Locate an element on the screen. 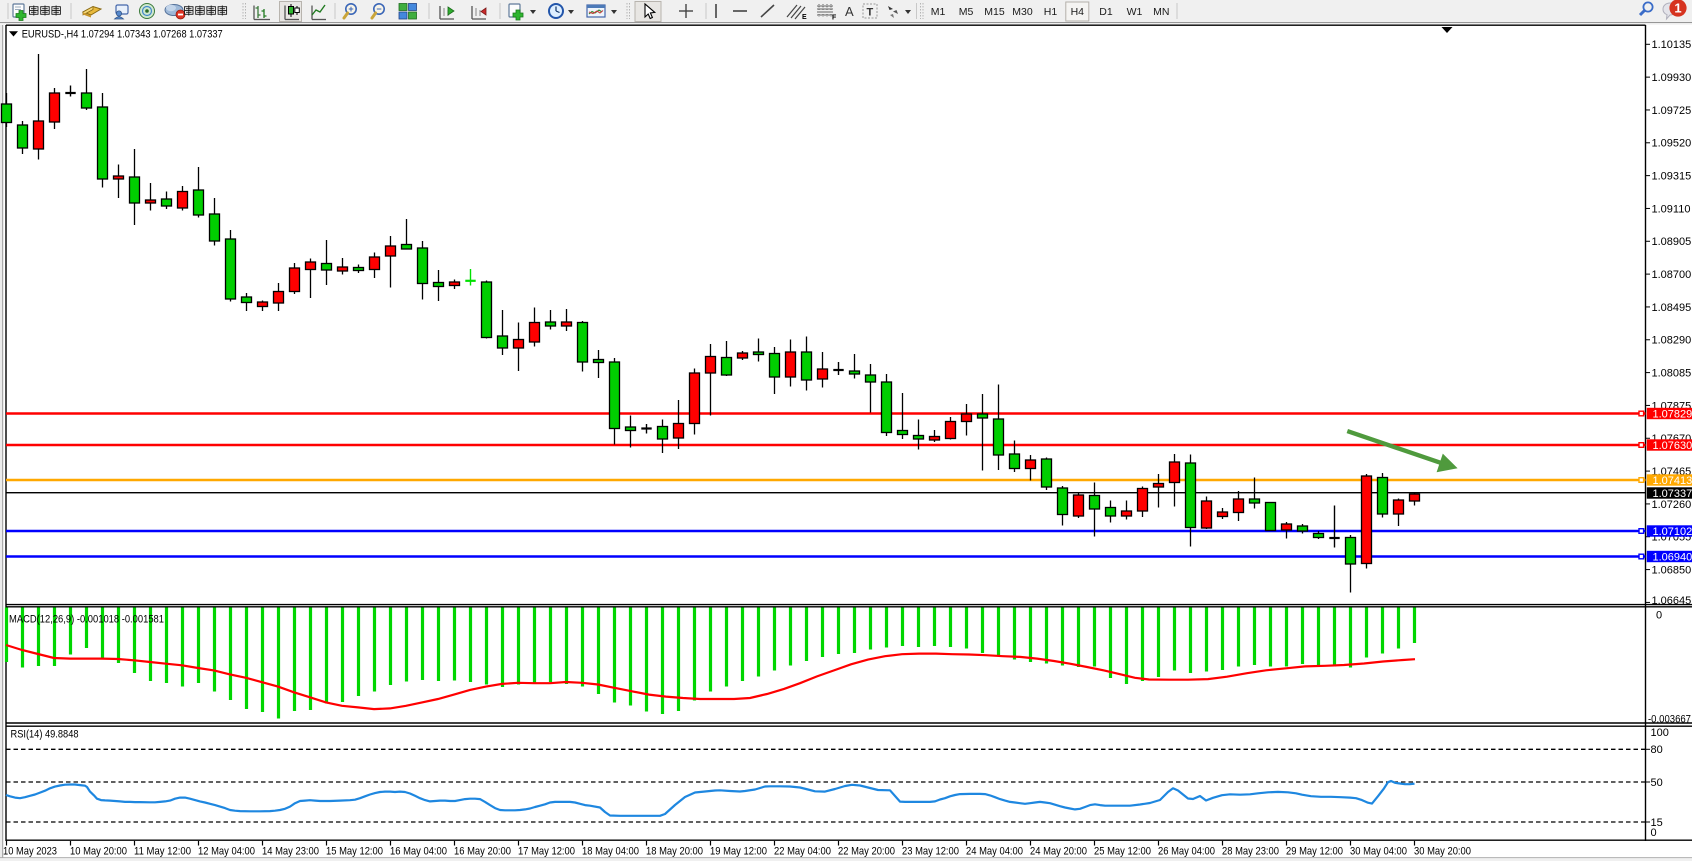  svg-text: 1.09110 is located at coordinates (1671, 209).